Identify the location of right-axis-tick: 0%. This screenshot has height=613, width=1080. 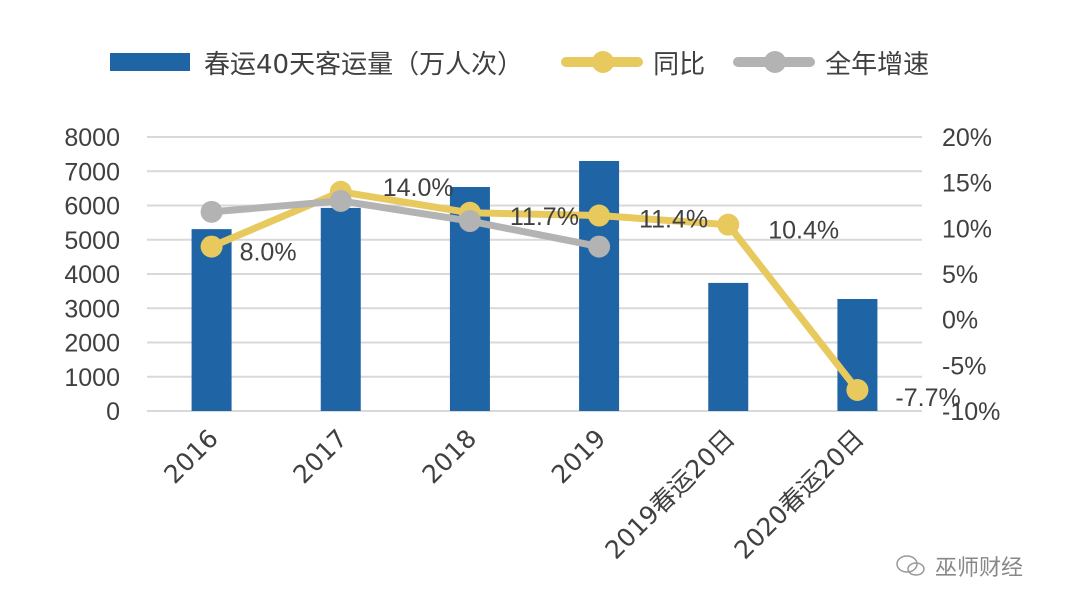
(960, 321).